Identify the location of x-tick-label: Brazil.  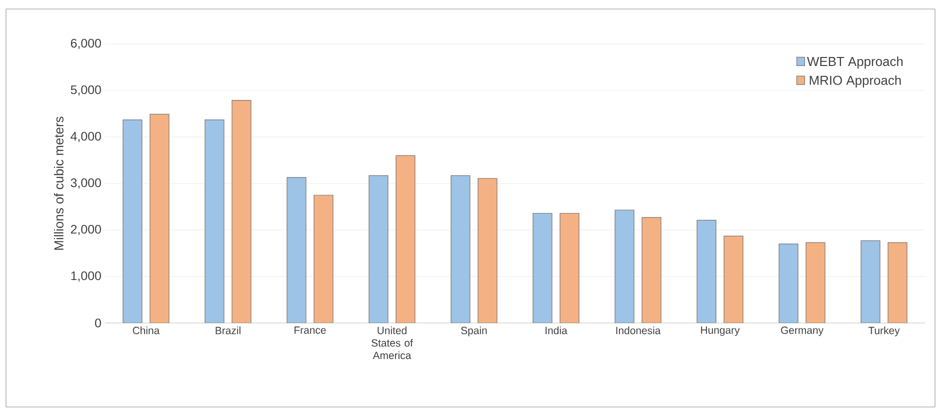
(228, 330).